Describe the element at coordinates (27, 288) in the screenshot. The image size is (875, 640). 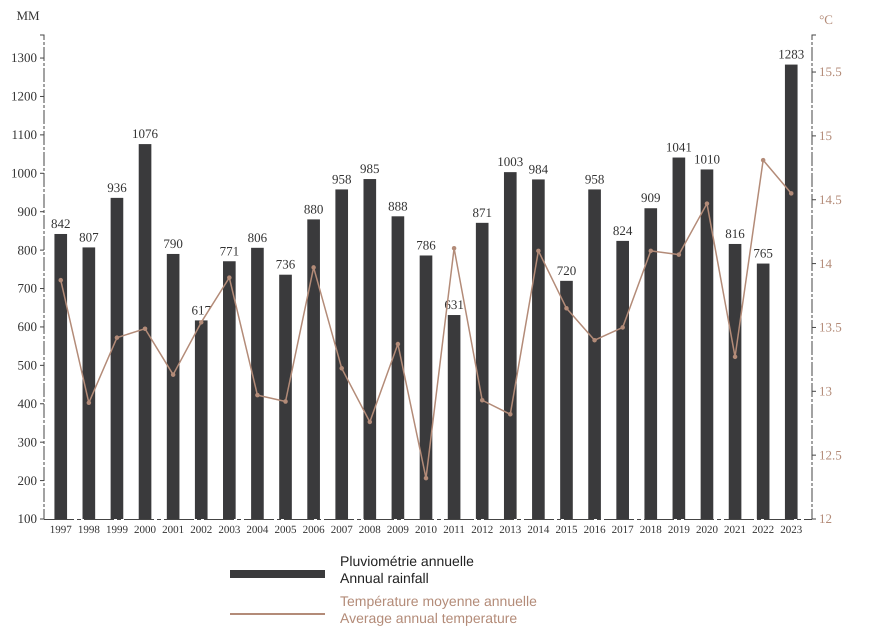
I see `y-tick-label: 700` at that location.